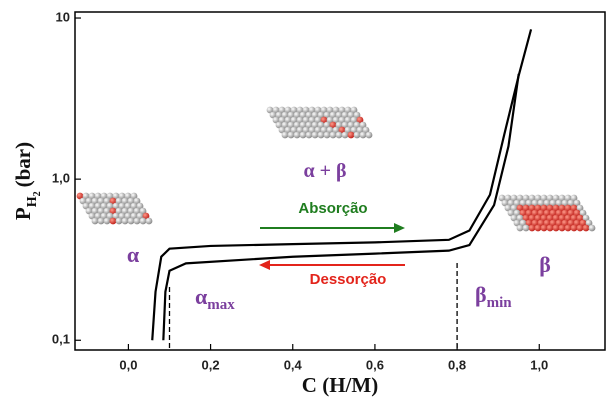 The height and width of the screenshot is (404, 607). I want to click on y-label-subsub: 2, so click(37, 193).